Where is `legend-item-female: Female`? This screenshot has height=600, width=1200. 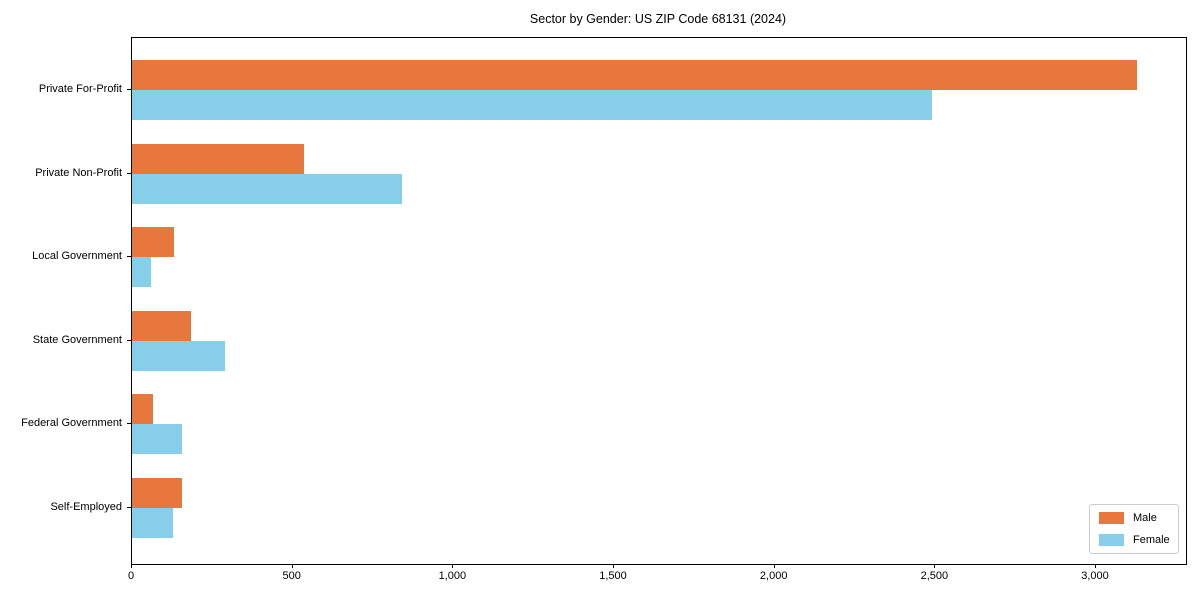
legend-item-female: Female is located at coordinates (1134, 540).